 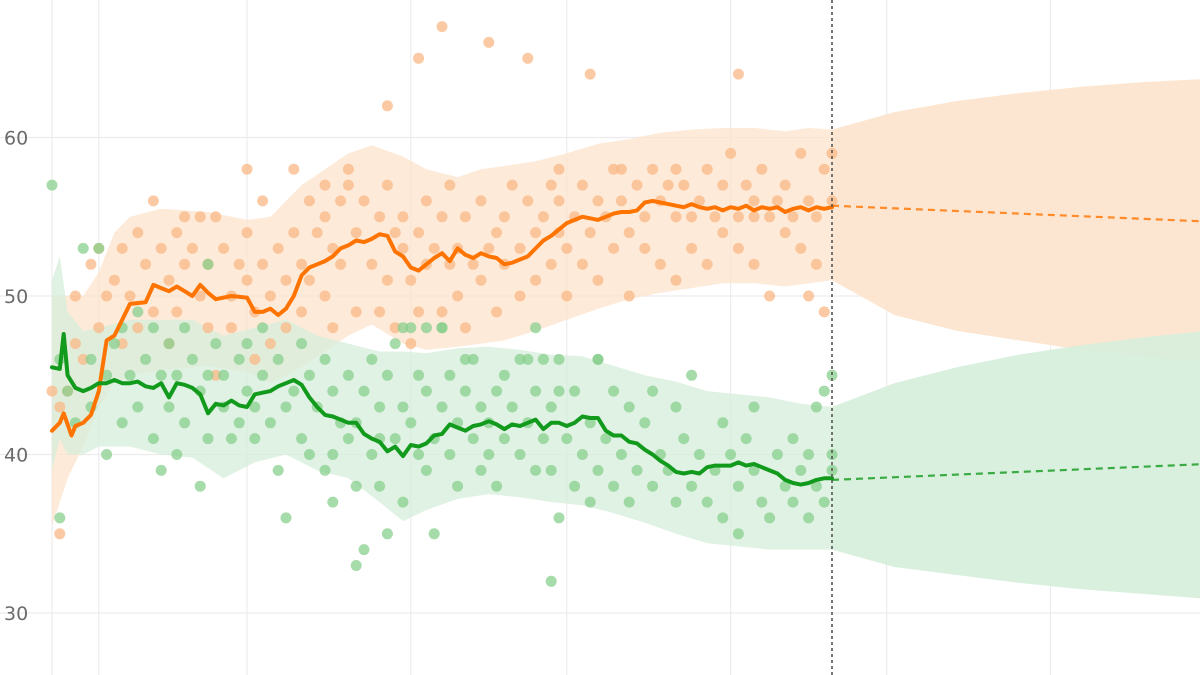 What do you see at coordinates (16, 377) in the screenshot?
I see `y-axis: 30 40 50 60` at bounding box center [16, 377].